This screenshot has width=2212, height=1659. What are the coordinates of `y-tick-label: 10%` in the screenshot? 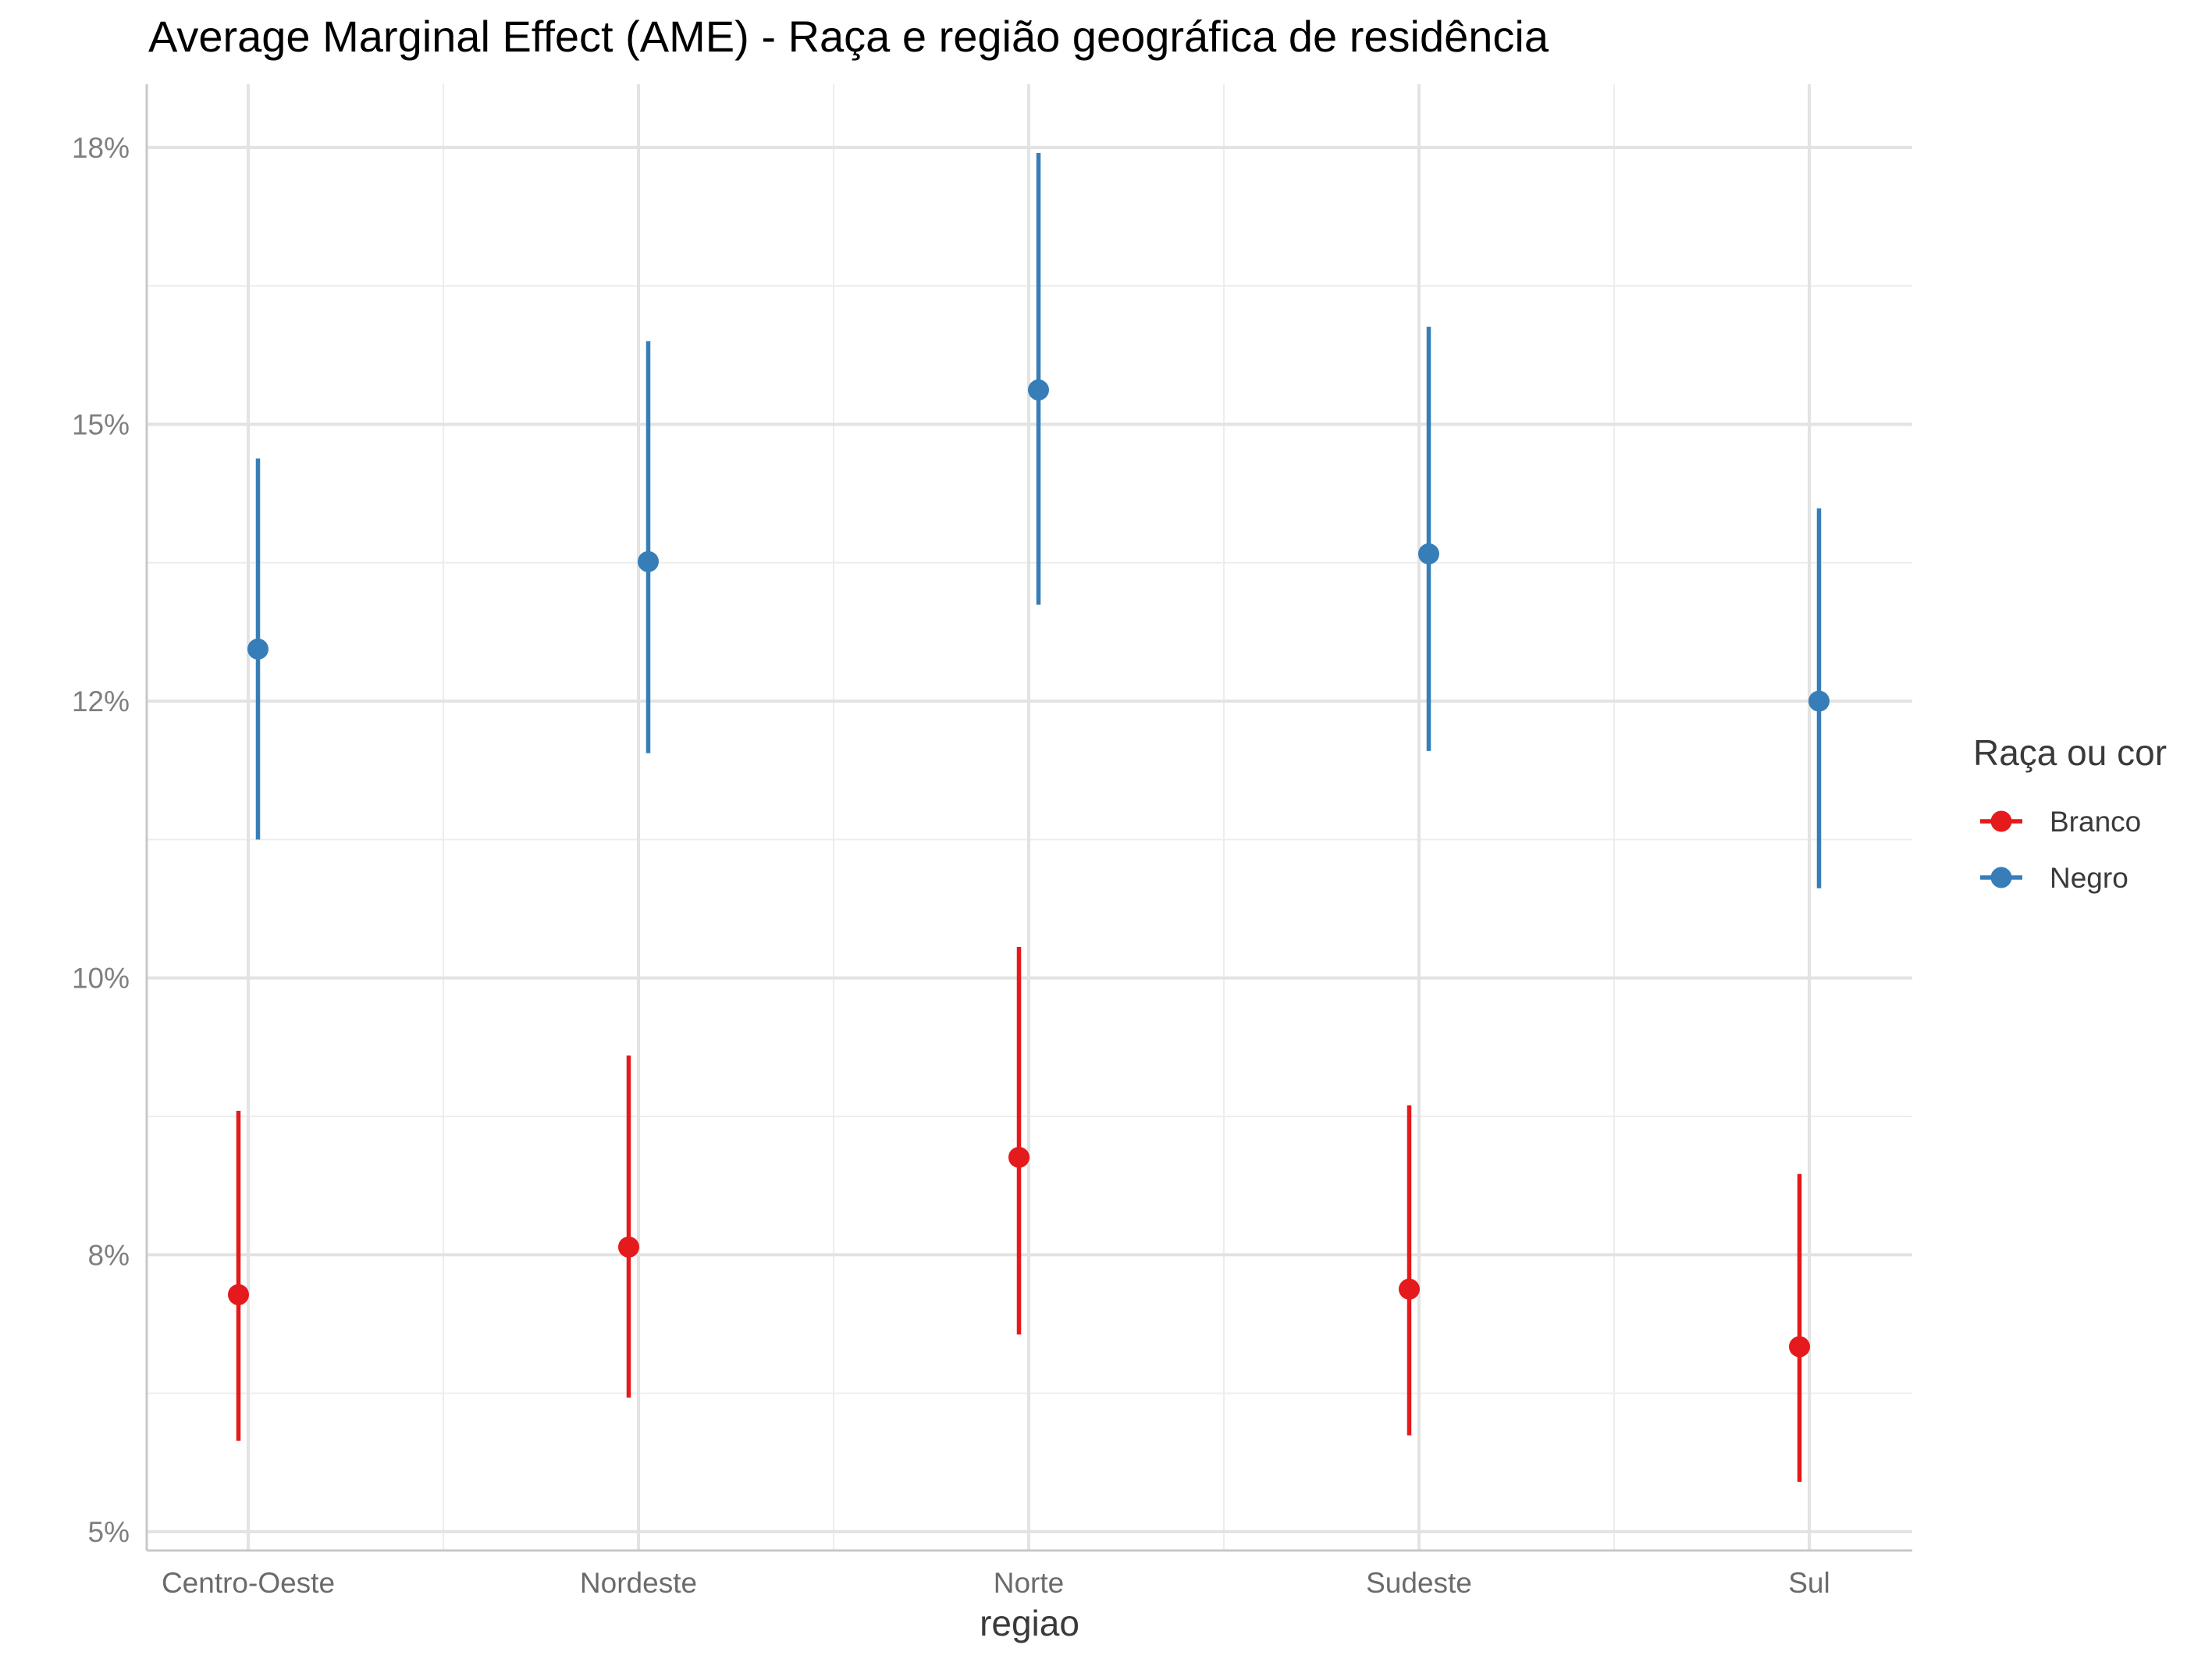 It's located at (101, 979).